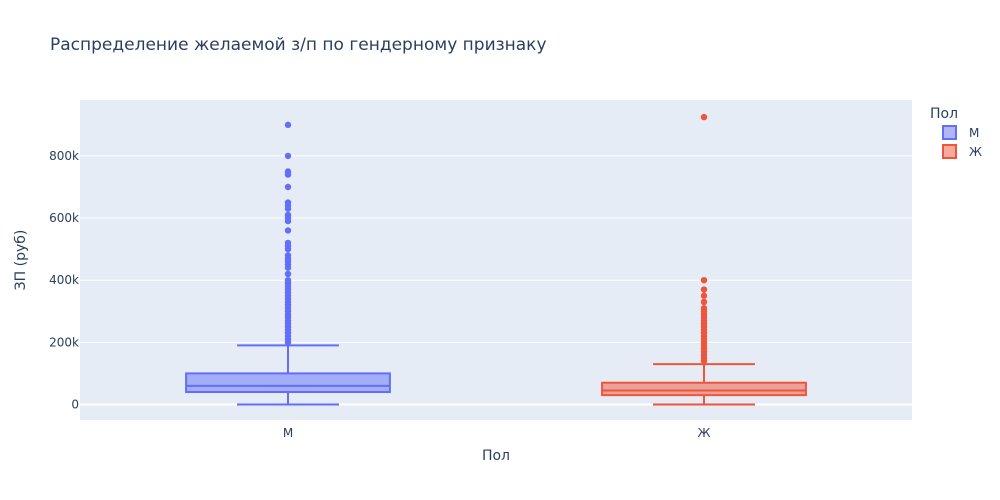  What do you see at coordinates (288, 433) in the screenshot?
I see `x-tick-label: М` at bounding box center [288, 433].